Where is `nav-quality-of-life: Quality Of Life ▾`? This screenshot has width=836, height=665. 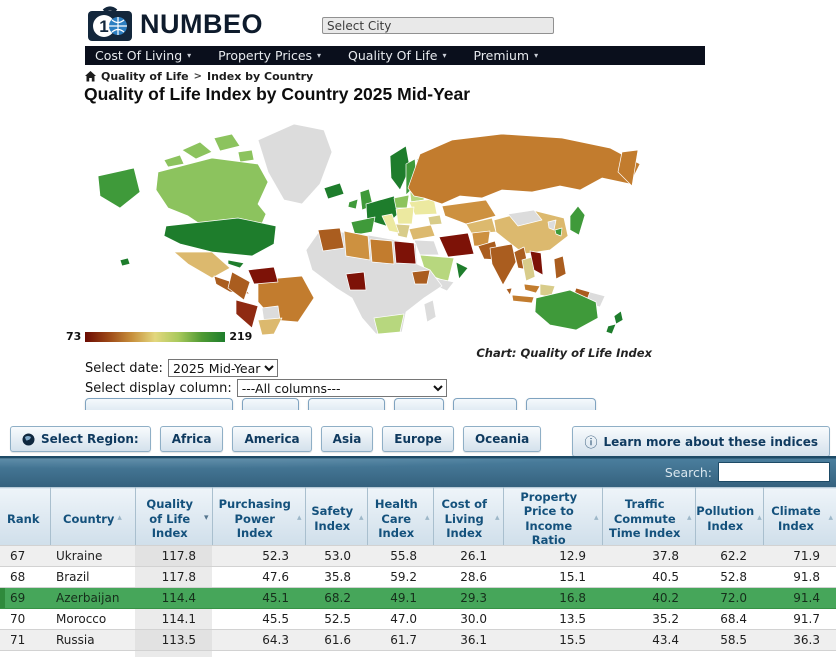 nav-quality-of-life: Quality Of Life ▾ is located at coordinates (397, 55).